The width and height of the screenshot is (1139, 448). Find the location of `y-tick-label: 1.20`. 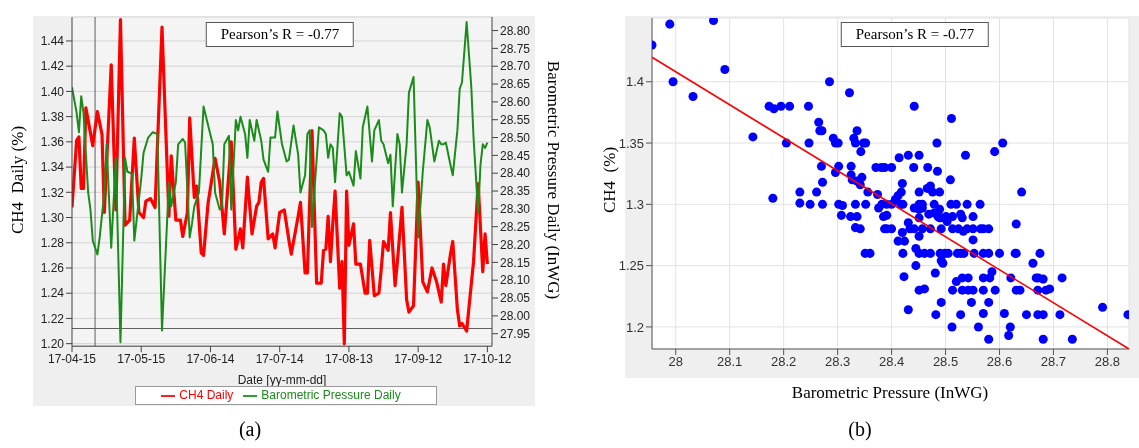

y-tick-label: 1.20 is located at coordinates (52, 343).